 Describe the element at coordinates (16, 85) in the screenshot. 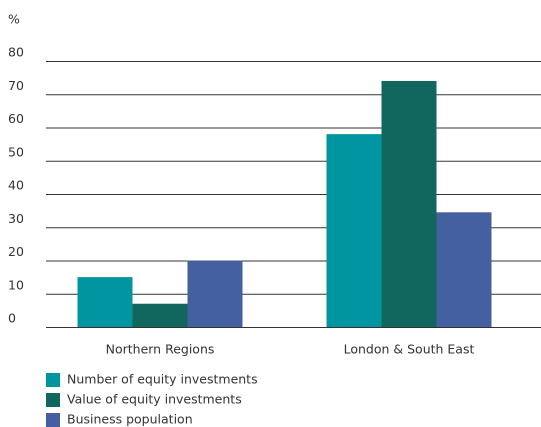

I see `y-tick-label: 70` at that location.